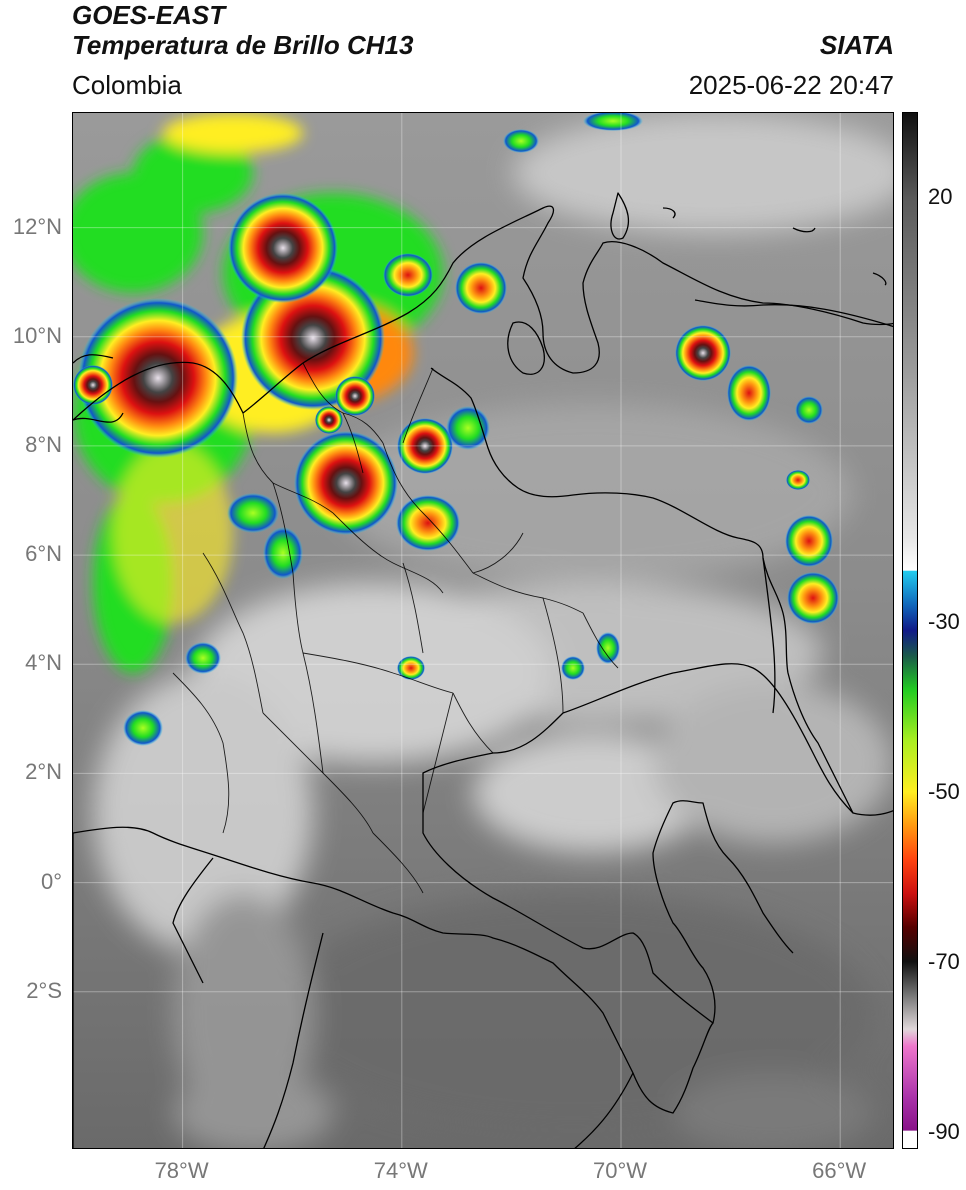 The image size is (966, 1190). What do you see at coordinates (43, 772) in the screenshot?
I see `latitude-tick-label: 2°N` at bounding box center [43, 772].